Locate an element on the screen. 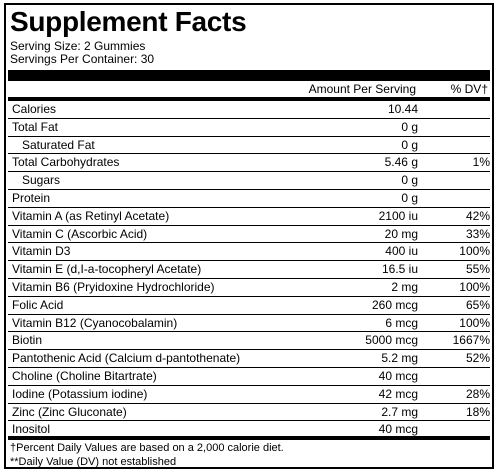  nutrient-name: Choline (Choline Bitartrate) is located at coordinates (84, 375).